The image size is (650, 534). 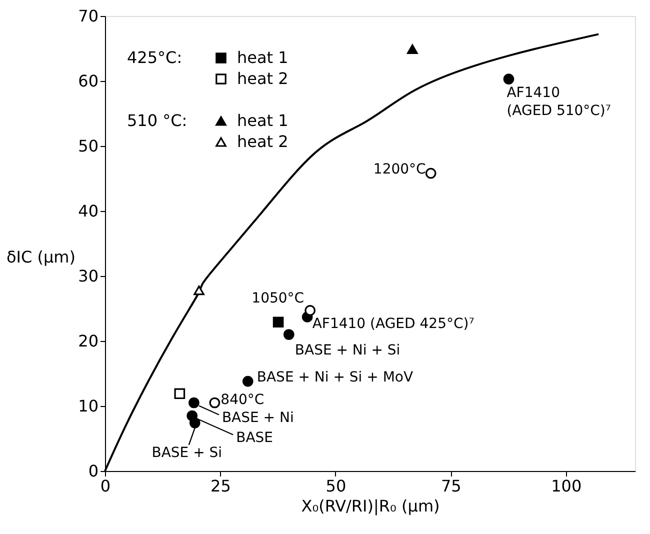 I want to click on y-tick-label: 0, so click(x=93, y=471).